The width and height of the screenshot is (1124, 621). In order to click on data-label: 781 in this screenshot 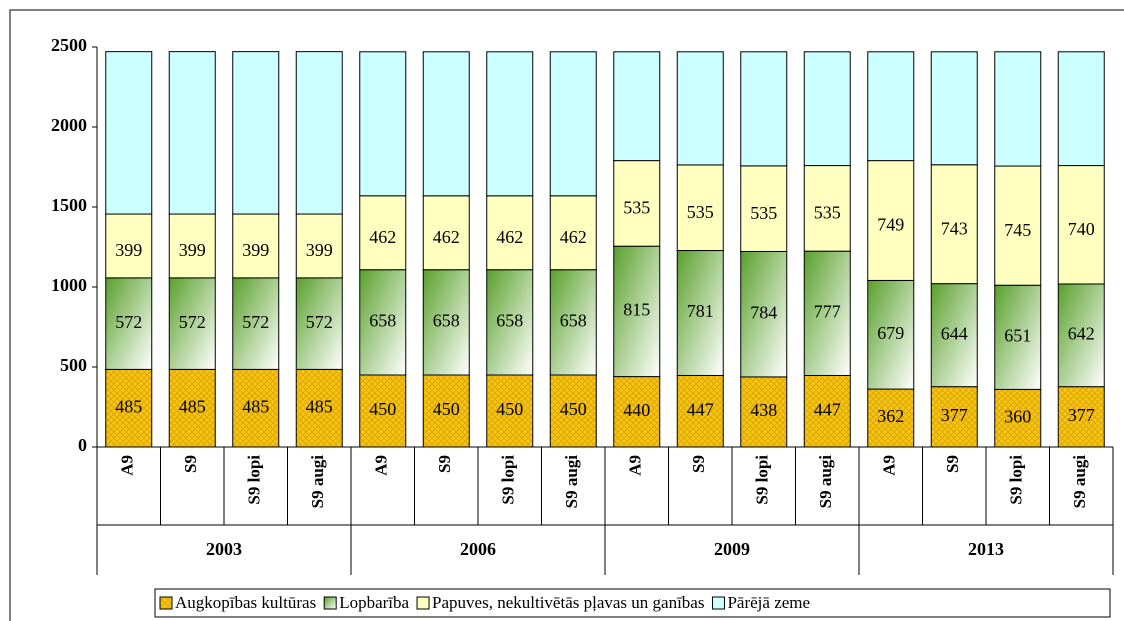, I will do `click(700, 311)`.